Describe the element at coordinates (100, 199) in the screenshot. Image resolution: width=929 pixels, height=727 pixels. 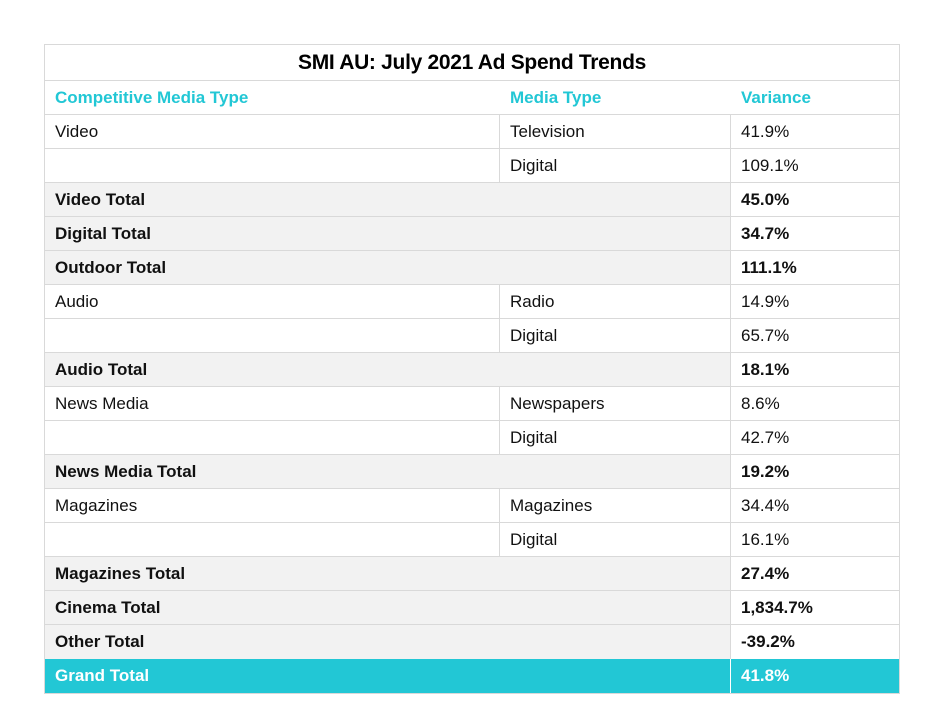
I see `total-label: Video Total` at that location.